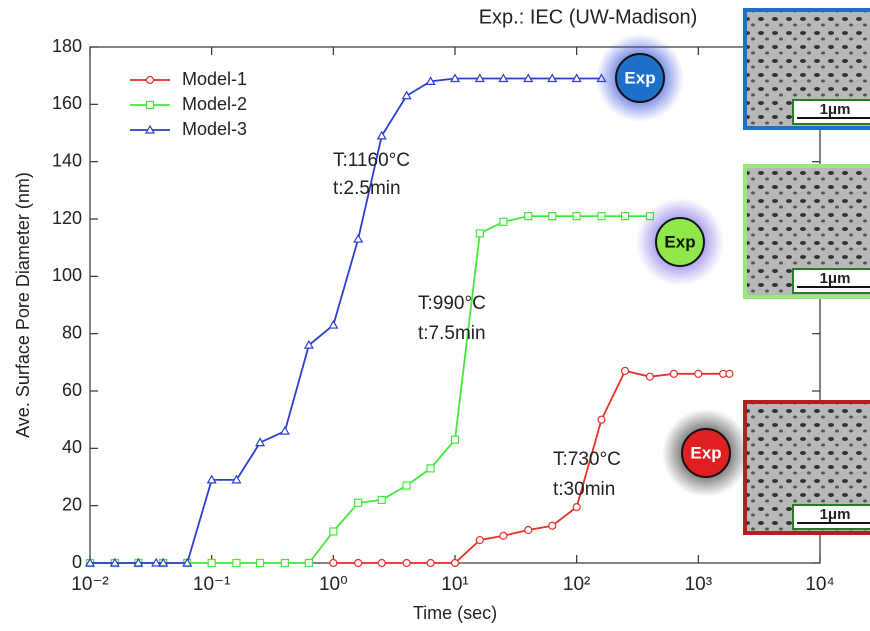 This screenshot has height=631, width=870. I want to click on legend-label: Model-3, so click(214, 129).